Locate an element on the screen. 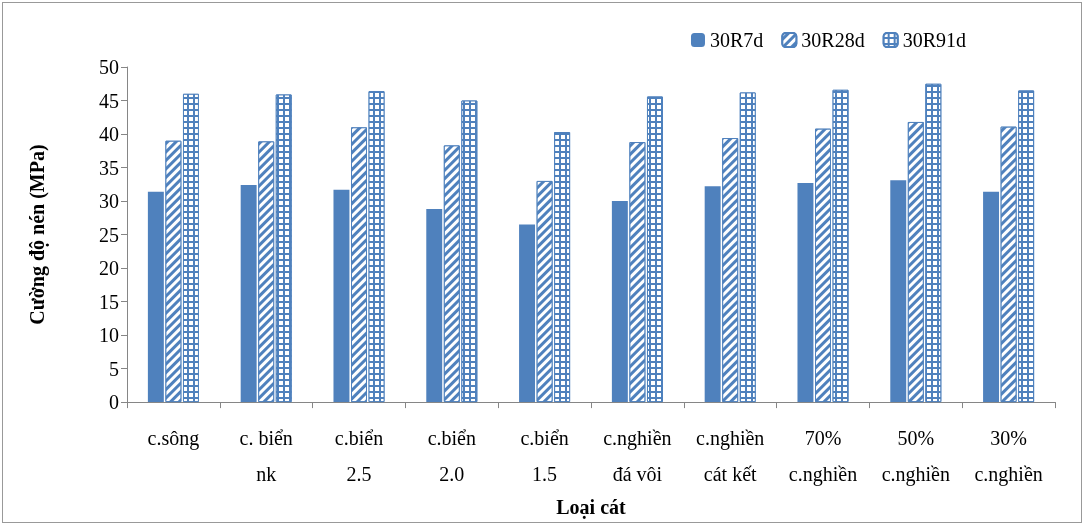 This screenshot has height=527, width=1086. x-tick-label: c.sông is located at coordinates (173, 439).